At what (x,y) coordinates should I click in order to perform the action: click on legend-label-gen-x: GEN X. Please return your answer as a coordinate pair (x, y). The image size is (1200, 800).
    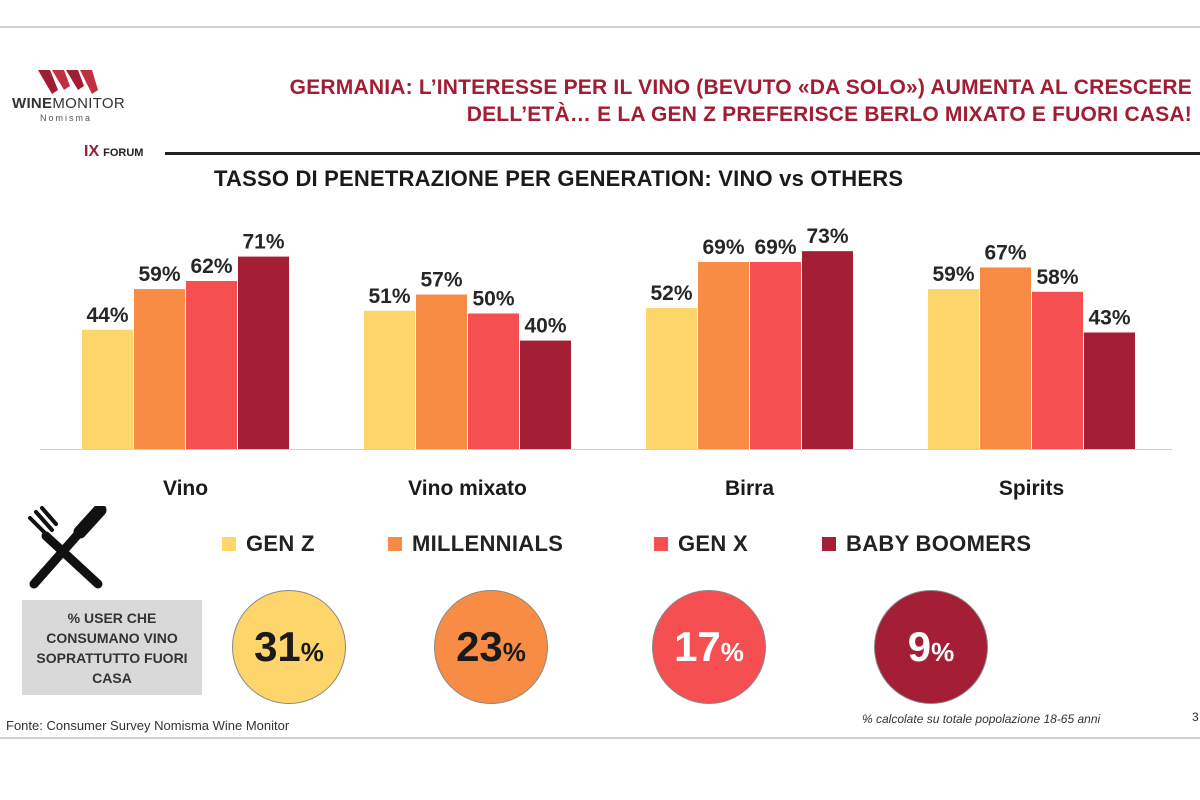
    Looking at the image, I should click on (713, 543).